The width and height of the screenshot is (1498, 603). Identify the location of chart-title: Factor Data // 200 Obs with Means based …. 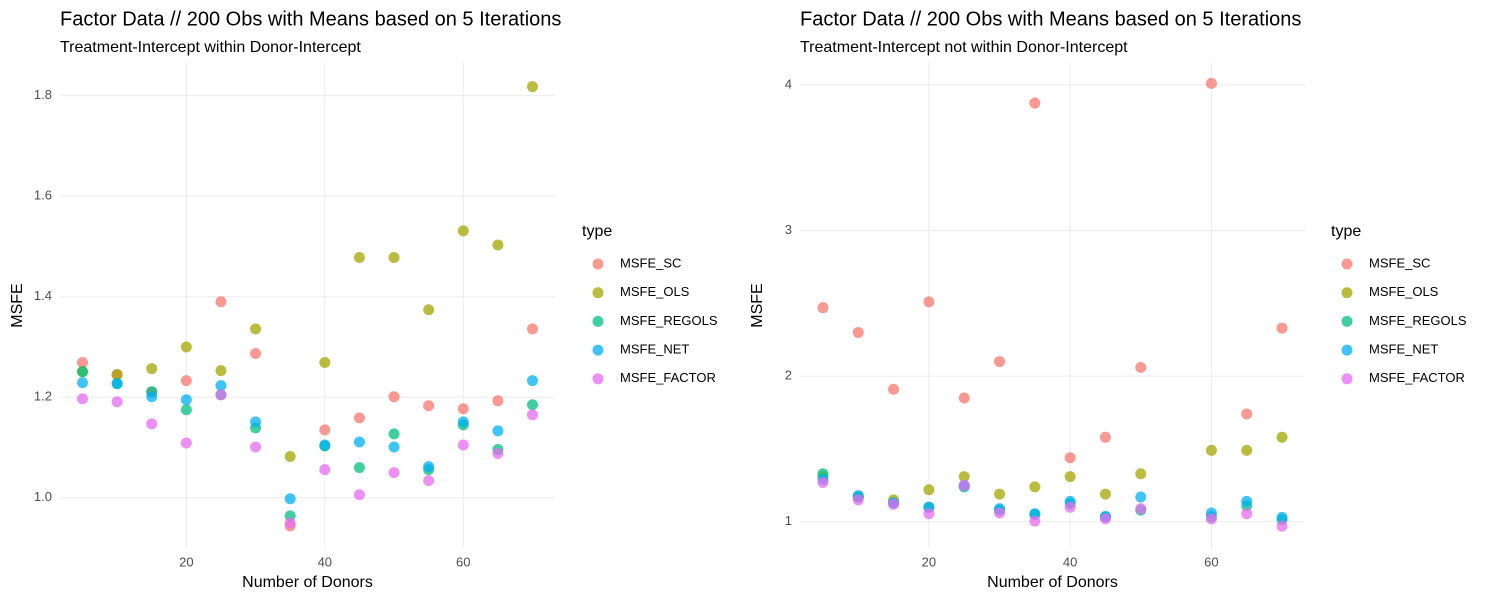
(1050, 19).